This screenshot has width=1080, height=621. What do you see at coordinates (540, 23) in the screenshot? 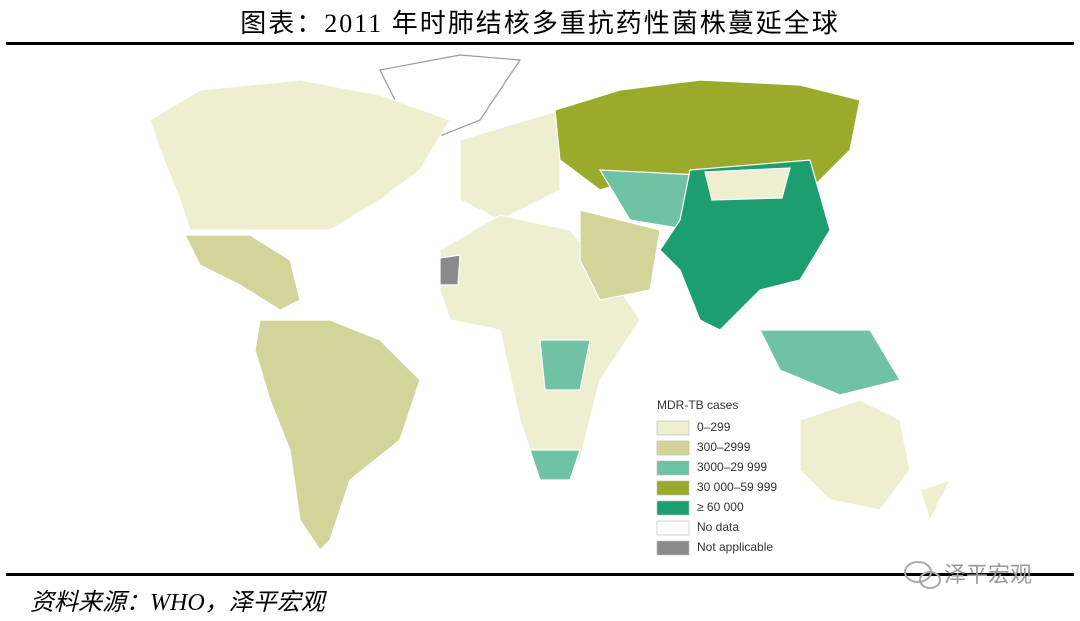
I see `title: 图表：2011 年时肺结核多重抗药性菌株蔓延全球` at bounding box center [540, 23].